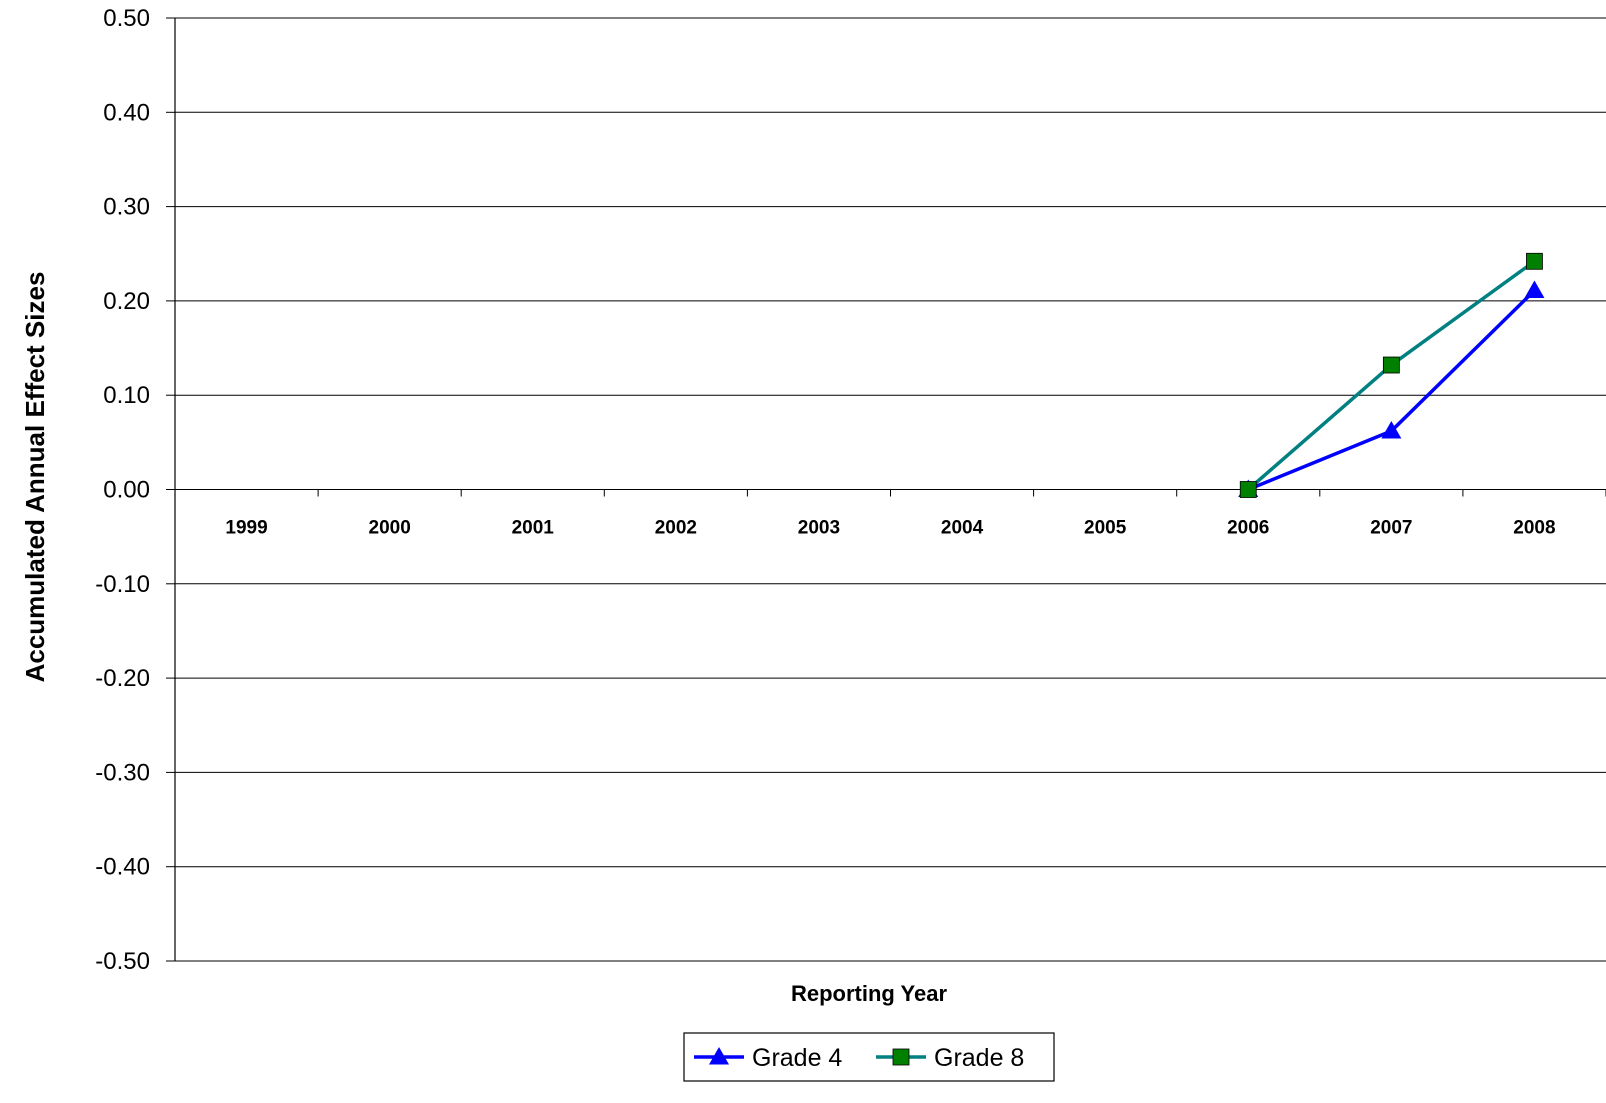 This screenshot has width=1606, height=1103. I want to click on series-group, so click(1391, 375).